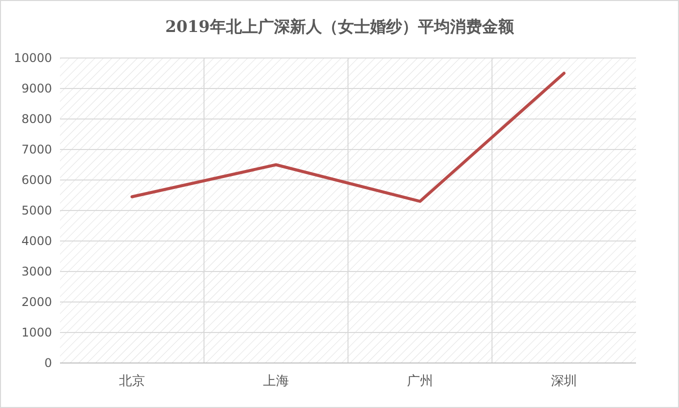 This screenshot has width=679, height=408. What do you see at coordinates (36, 180) in the screenshot?
I see `y-tick-label: 6000` at bounding box center [36, 180].